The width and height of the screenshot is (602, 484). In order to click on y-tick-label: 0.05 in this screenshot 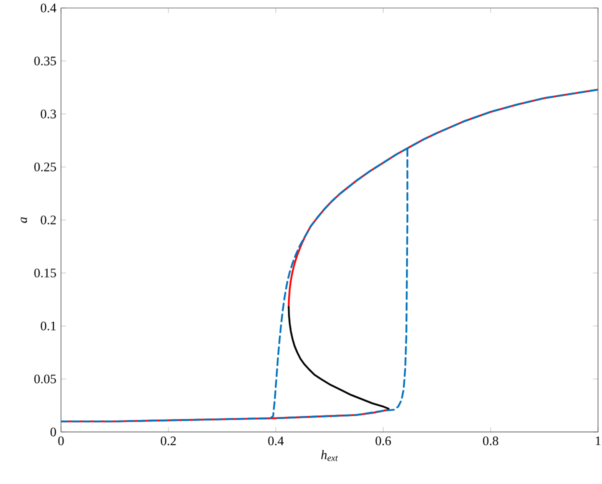, I will do `click(45, 379)`.